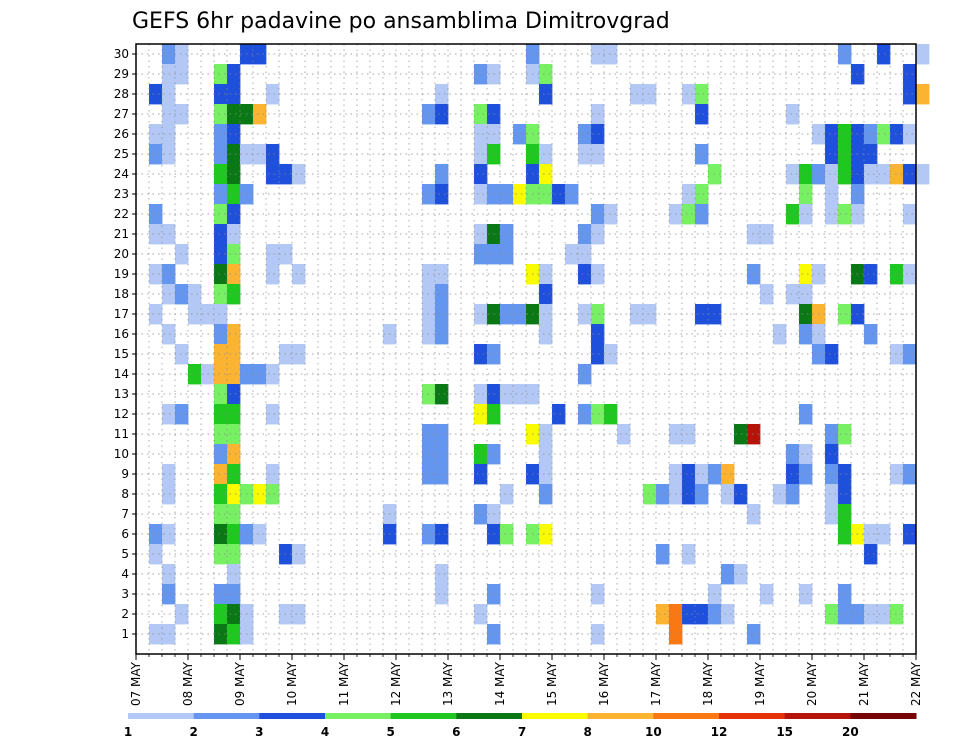 This screenshot has width=960, height=742. Describe the element at coordinates (552, 683) in the screenshot. I see `x-tick-label: 15 MAY` at that location.